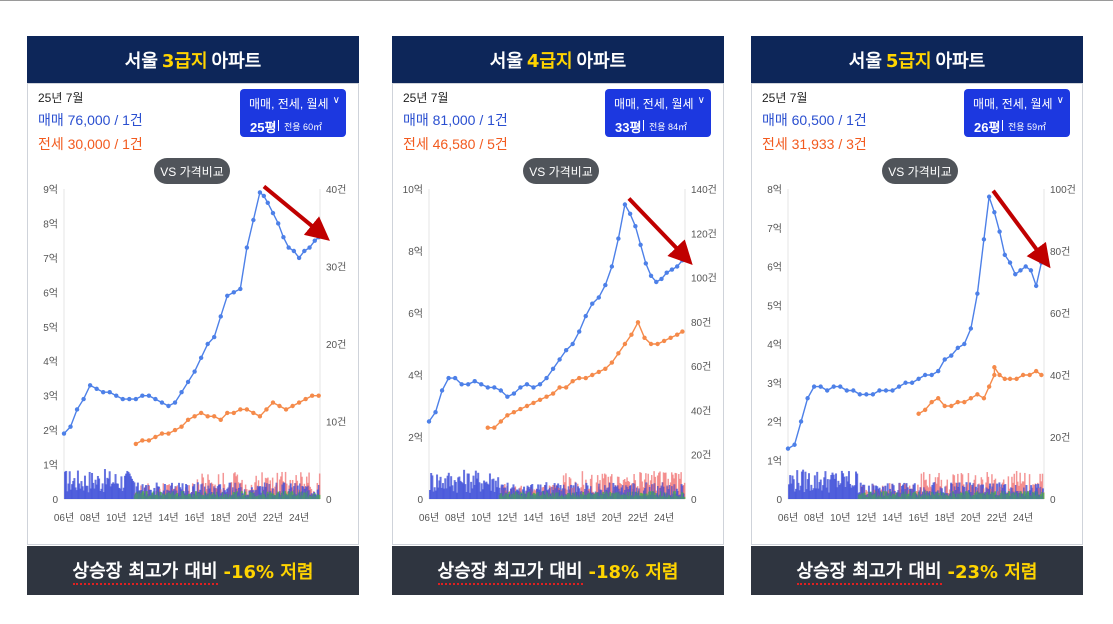 The width and height of the screenshot is (1113, 624). I want to click on title-grade: 4급지, so click(549, 61).